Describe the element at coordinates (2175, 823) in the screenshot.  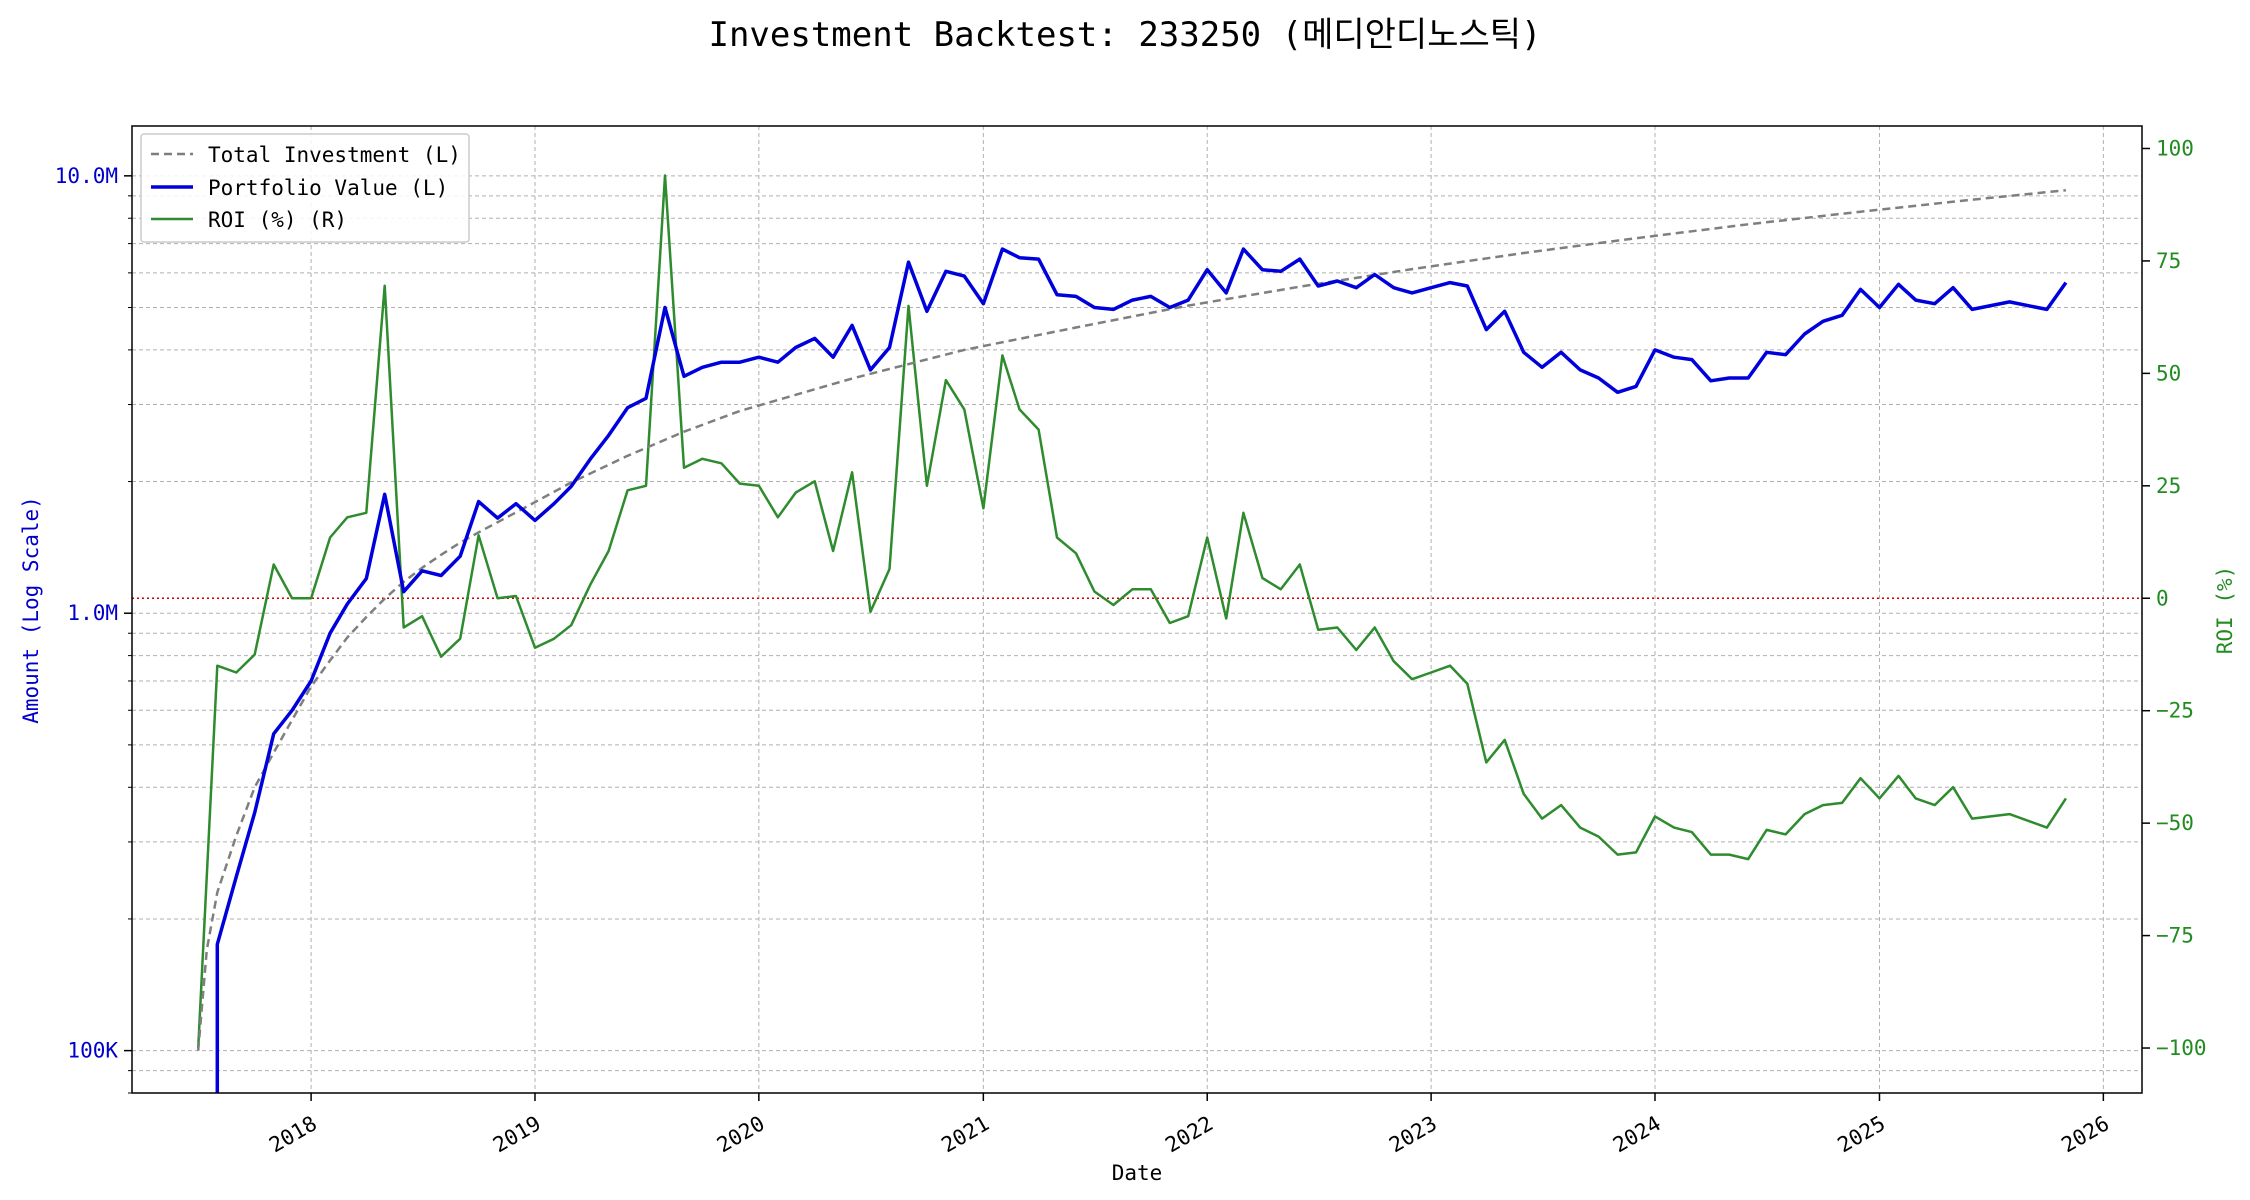
I see `right-tick-label: −50` at that location.